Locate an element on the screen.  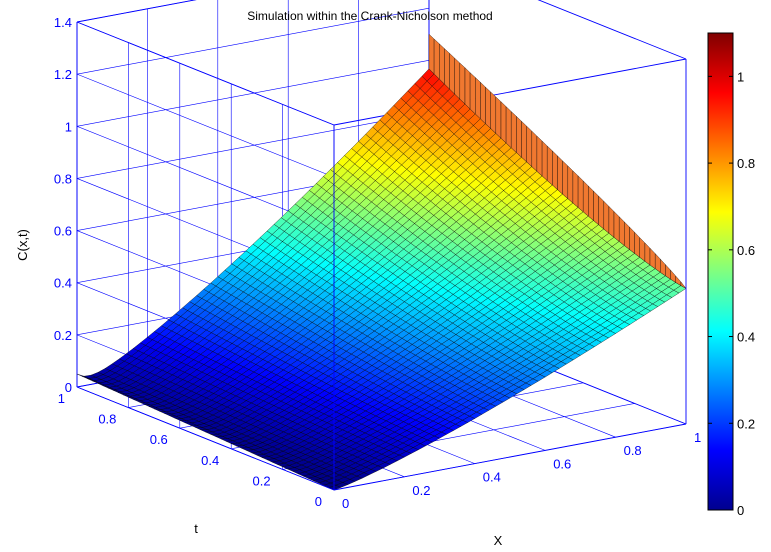
colorbar-gradient is located at coordinates (720, 271).